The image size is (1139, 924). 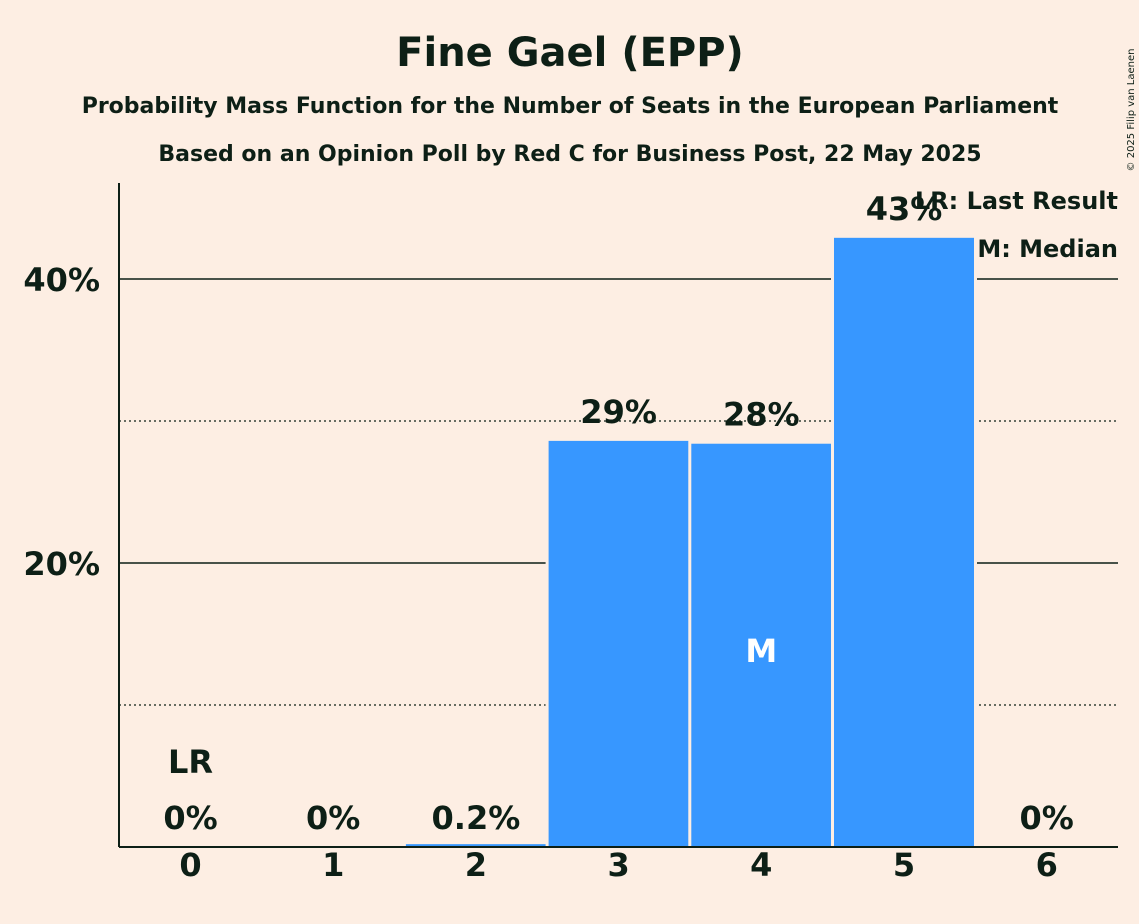 I want to click on value-label-0: 0%, so click(x=190, y=818).